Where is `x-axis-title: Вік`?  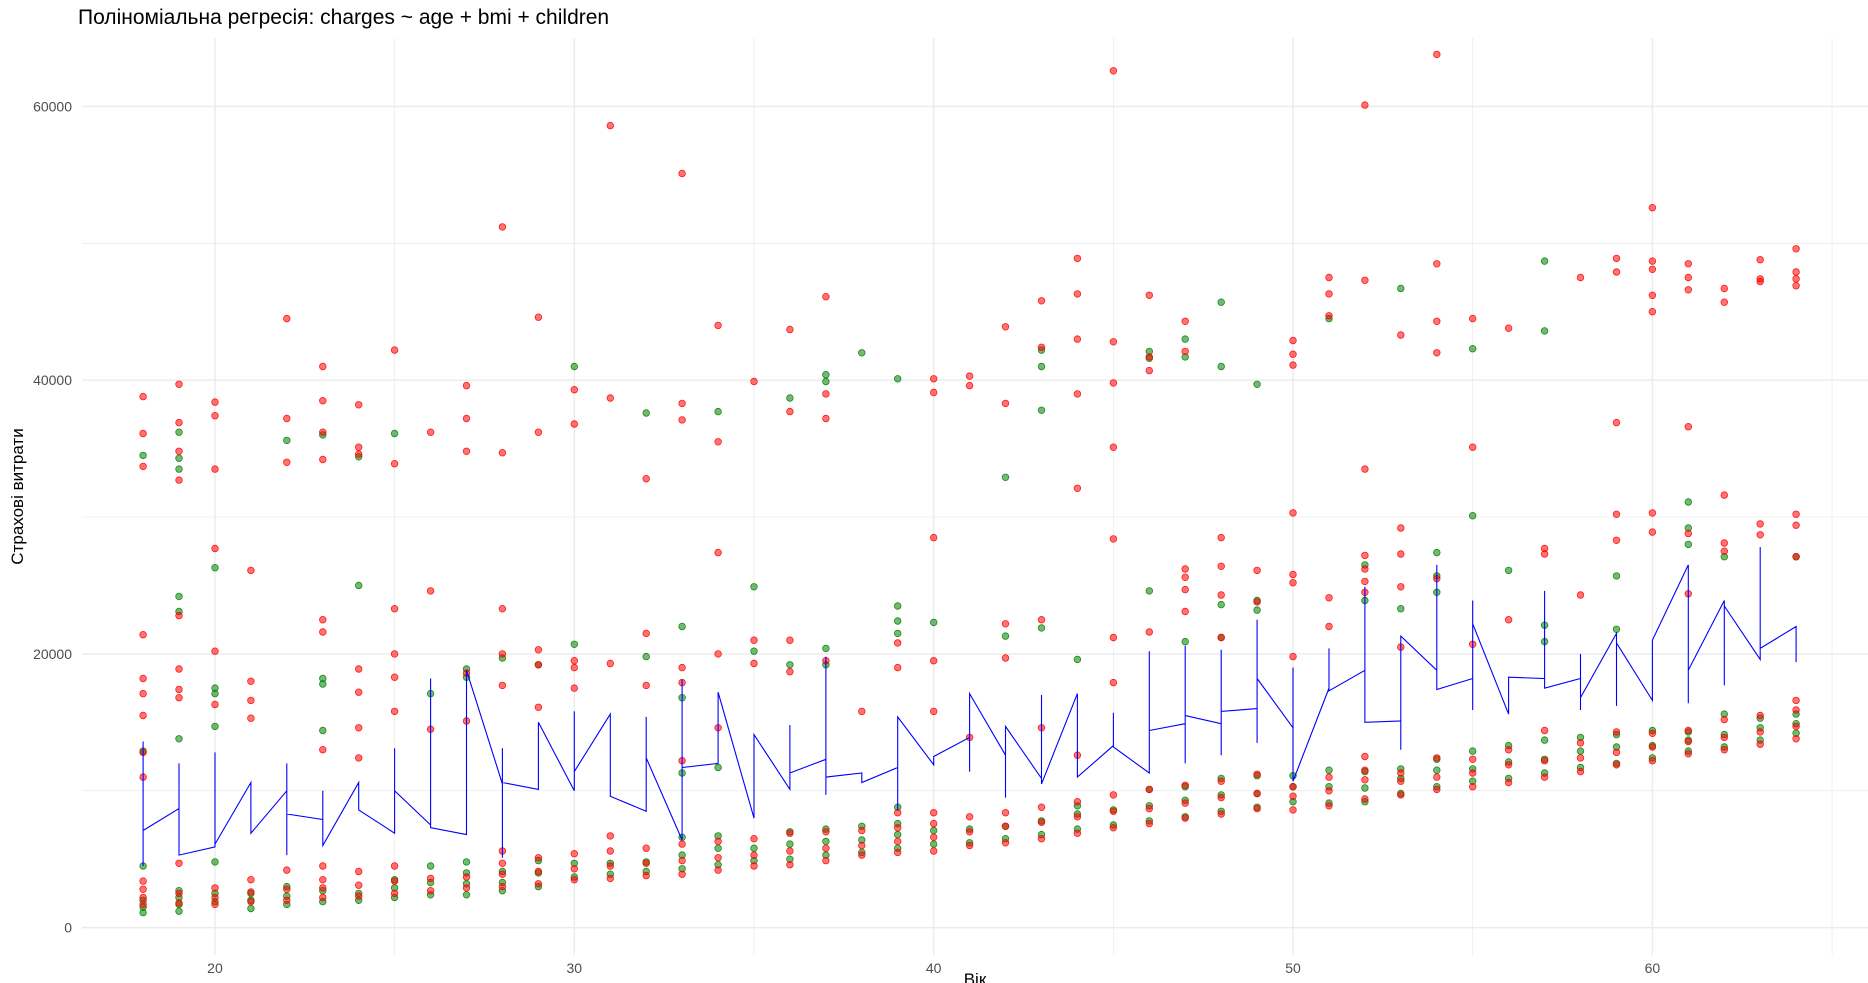
x-axis-title: Вік is located at coordinates (975, 976).